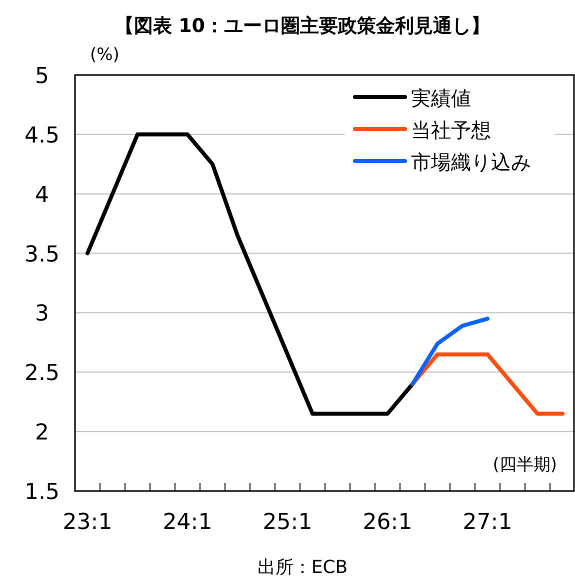 This screenshot has height=583, width=575. Describe the element at coordinates (42, 314) in the screenshot. I see `y-tick-label: 3` at that location.